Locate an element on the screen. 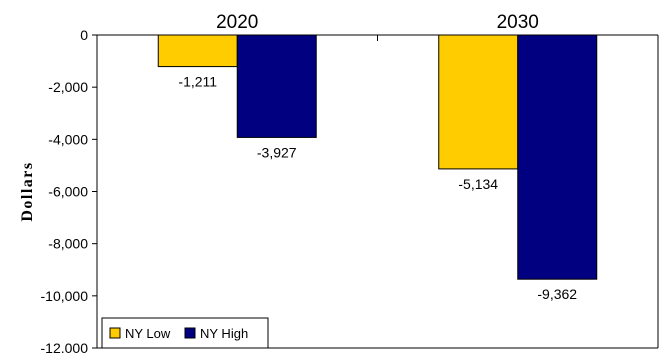  y-tick-label: 0 is located at coordinates (84, 35).